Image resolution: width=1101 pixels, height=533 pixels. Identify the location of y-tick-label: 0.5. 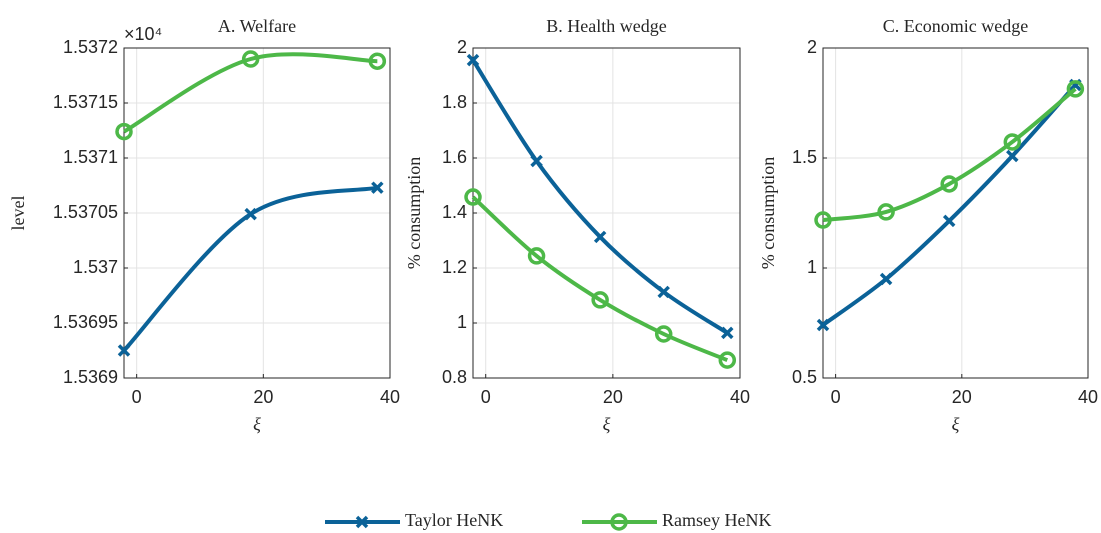
(804, 377).